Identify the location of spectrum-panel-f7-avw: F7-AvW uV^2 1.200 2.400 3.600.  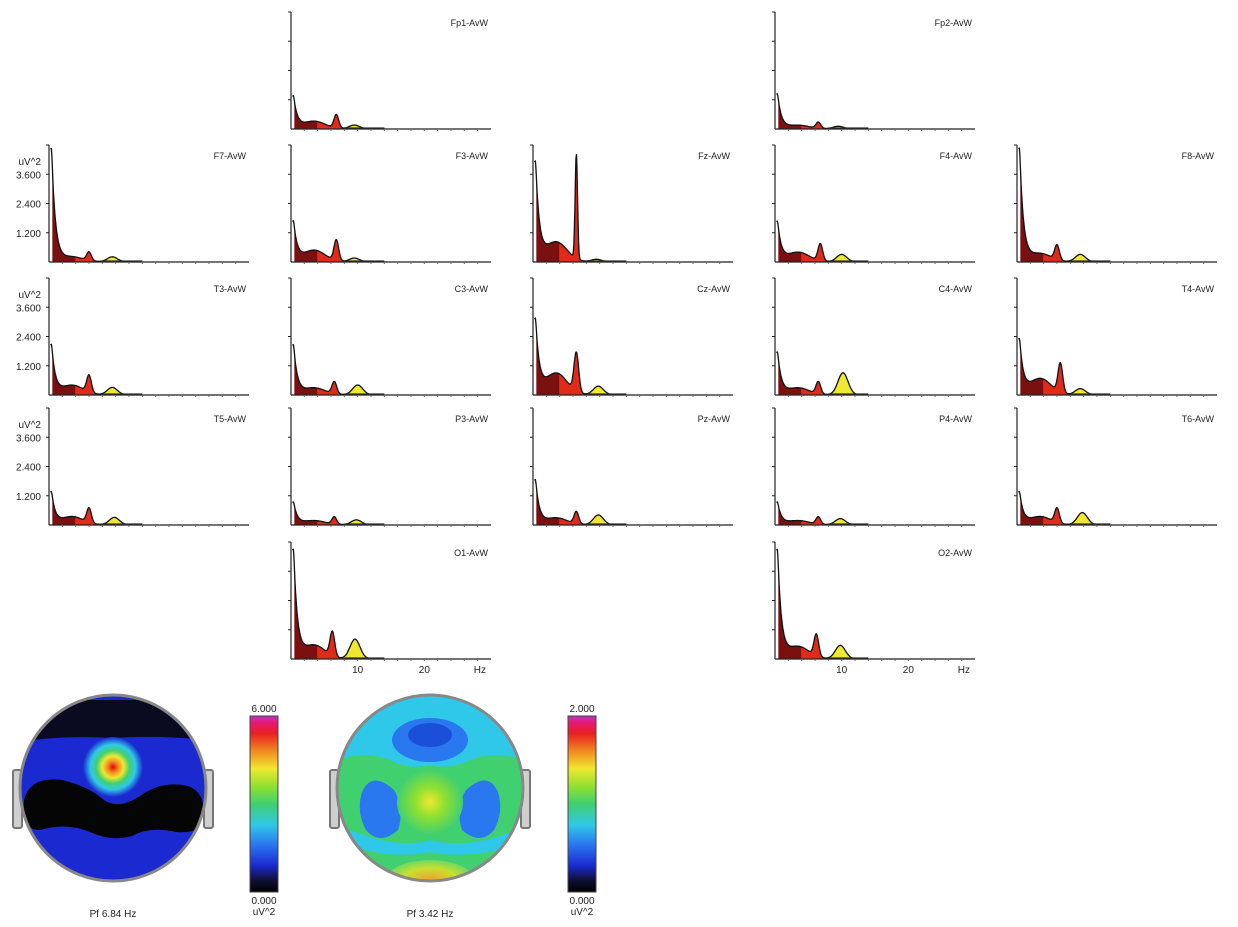
(132, 204).